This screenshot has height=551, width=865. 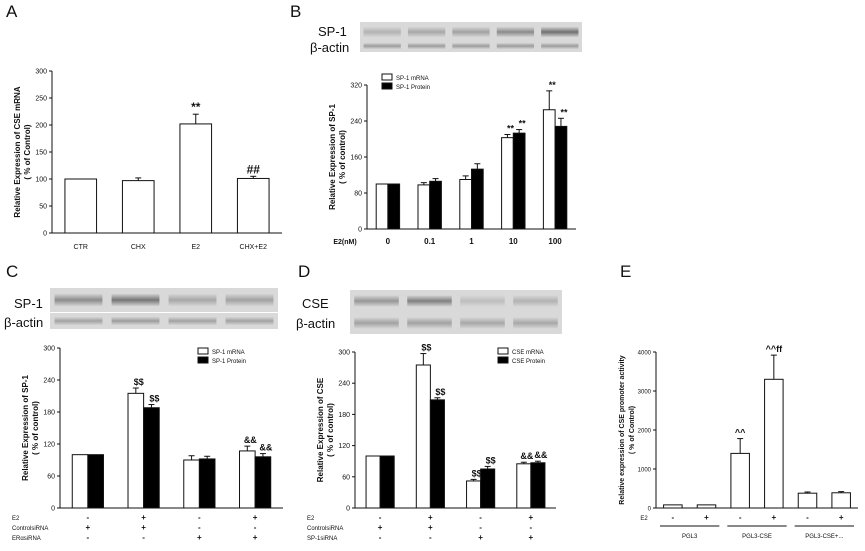 I want to click on blot-b-actin, so click(x=471, y=46).